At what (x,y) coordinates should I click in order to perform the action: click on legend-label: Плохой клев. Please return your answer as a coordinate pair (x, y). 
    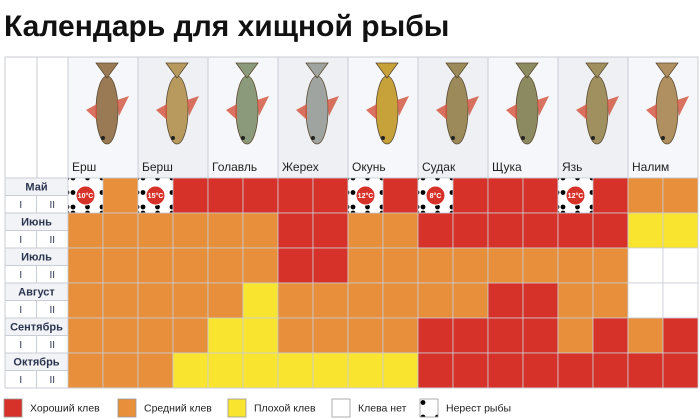
    Looking at the image, I should click on (285, 408).